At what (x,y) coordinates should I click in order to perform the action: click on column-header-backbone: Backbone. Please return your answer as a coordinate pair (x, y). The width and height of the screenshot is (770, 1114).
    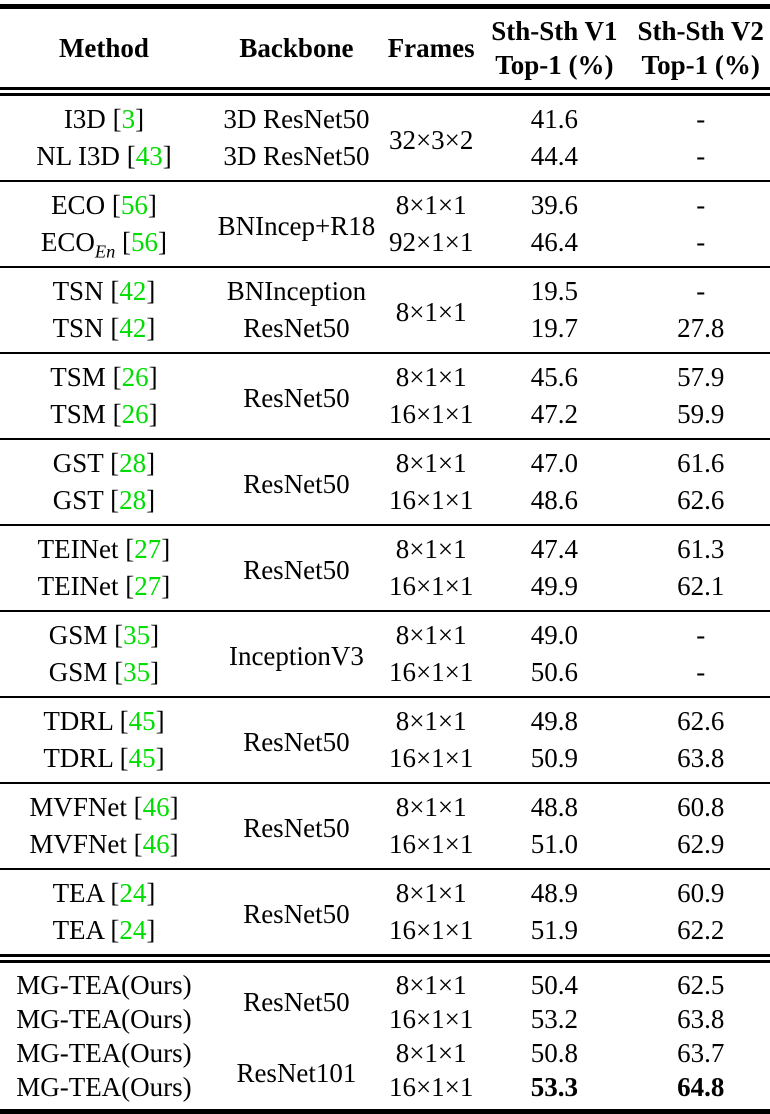
    Looking at the image, I should click on (296, 49).